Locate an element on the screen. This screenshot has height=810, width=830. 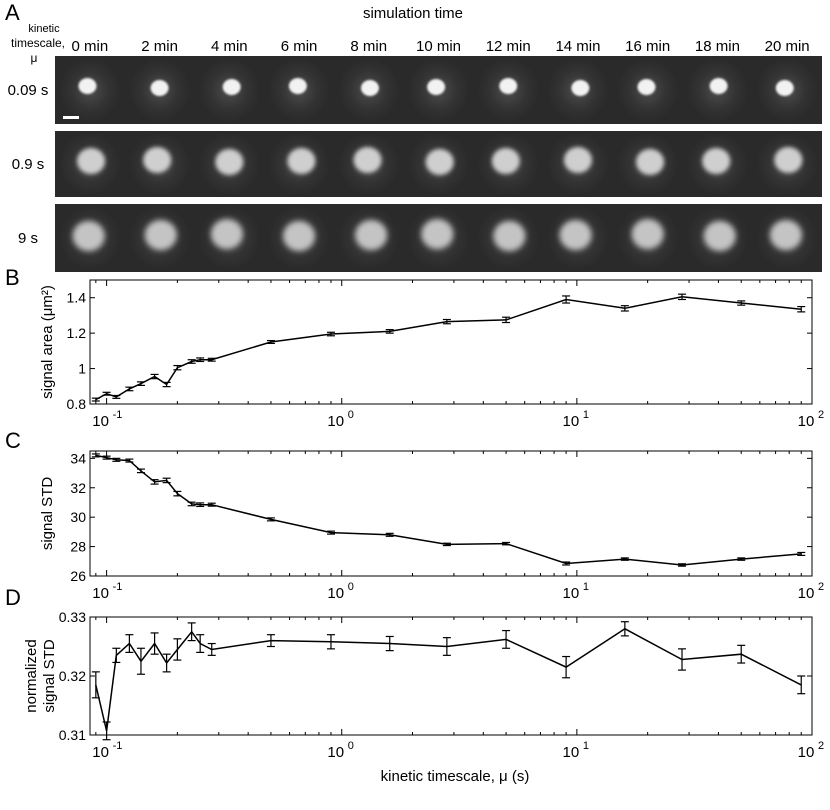
panel-d-letter: D is located at coordinates (13, 597).